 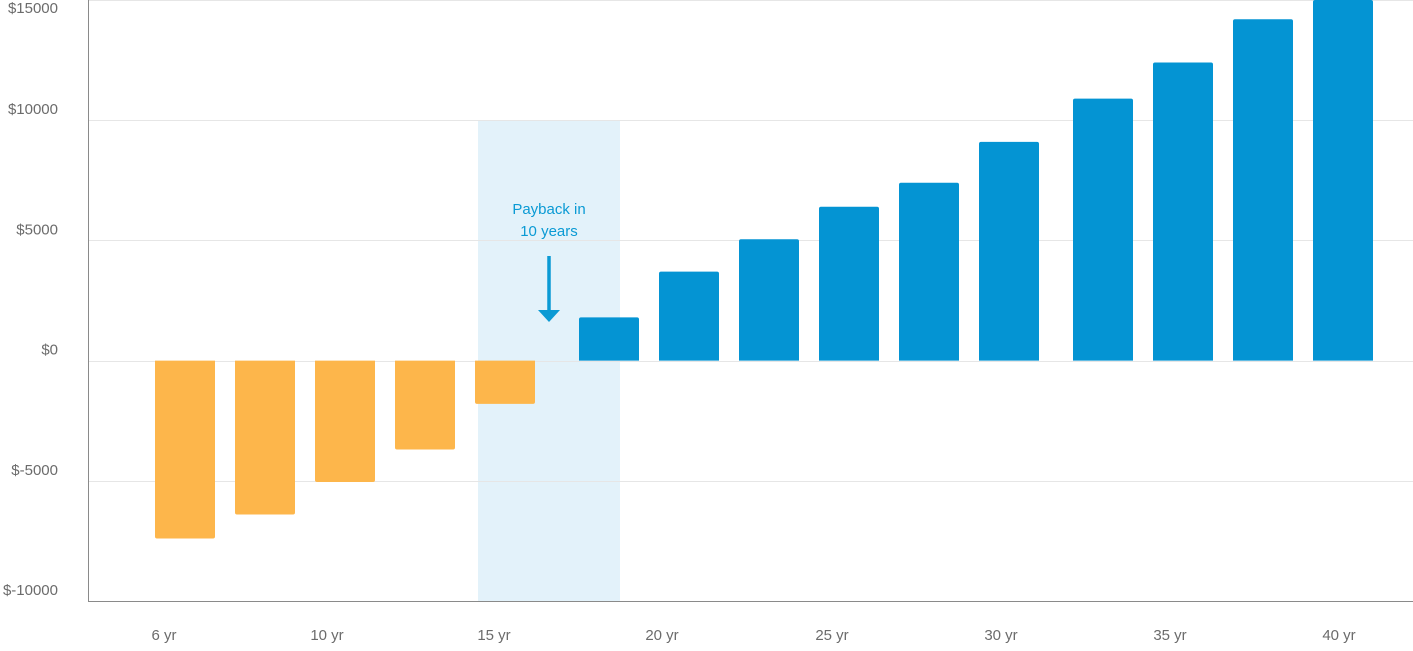 What do you see at coordinates (1338, 635) in the screenshot?
I see `x-tick-label: 40 yr` at bounding box center [1338, 635].